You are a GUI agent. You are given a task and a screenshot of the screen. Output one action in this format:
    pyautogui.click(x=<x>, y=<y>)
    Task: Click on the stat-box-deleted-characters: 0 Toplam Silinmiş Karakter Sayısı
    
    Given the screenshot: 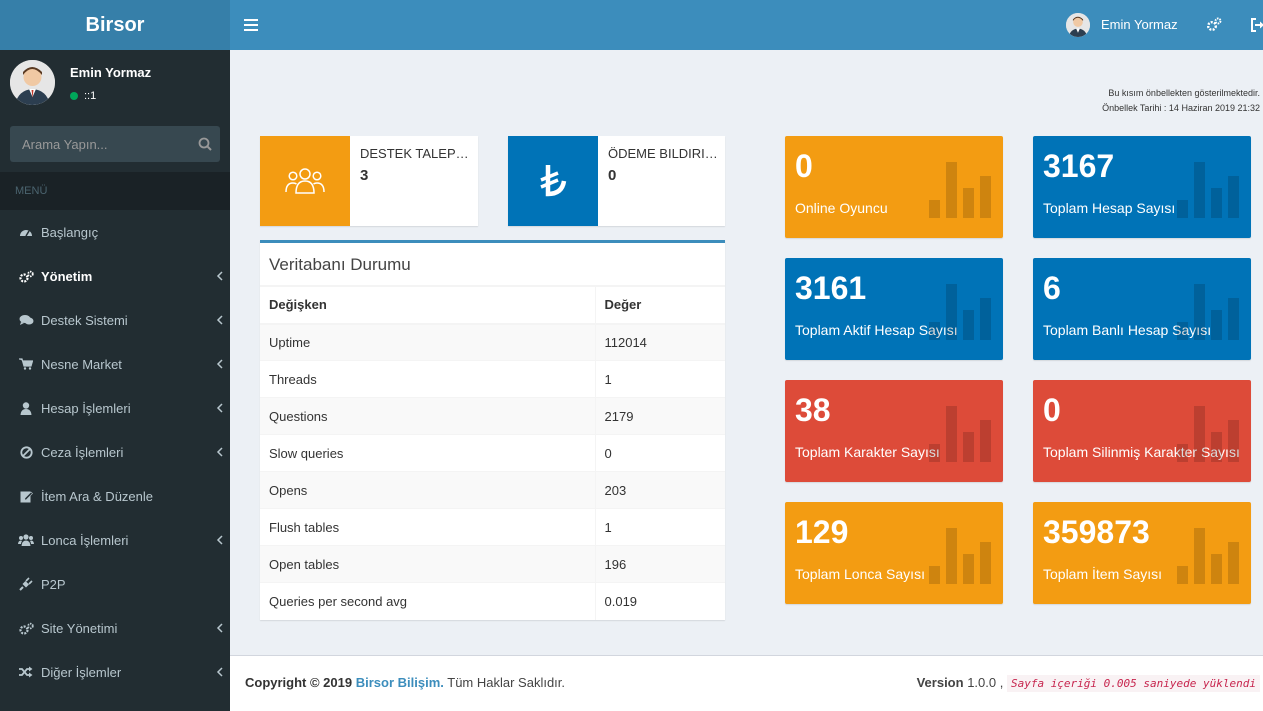 What is the action you would take?
    pyautogui.click(x=1142, y=431)
    